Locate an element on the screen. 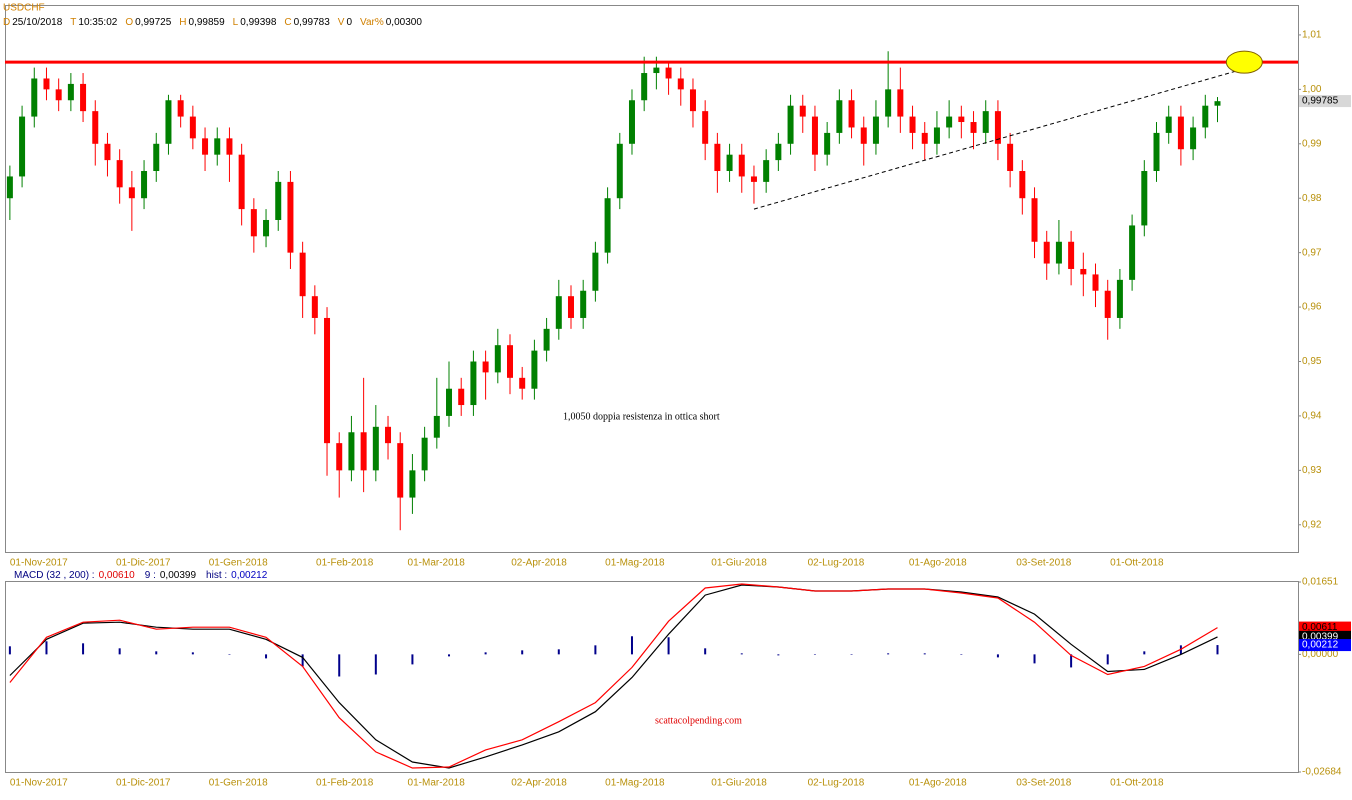 This screenshot has height=800, width=1352. last-price-box is located at coordinates (1325, 101).